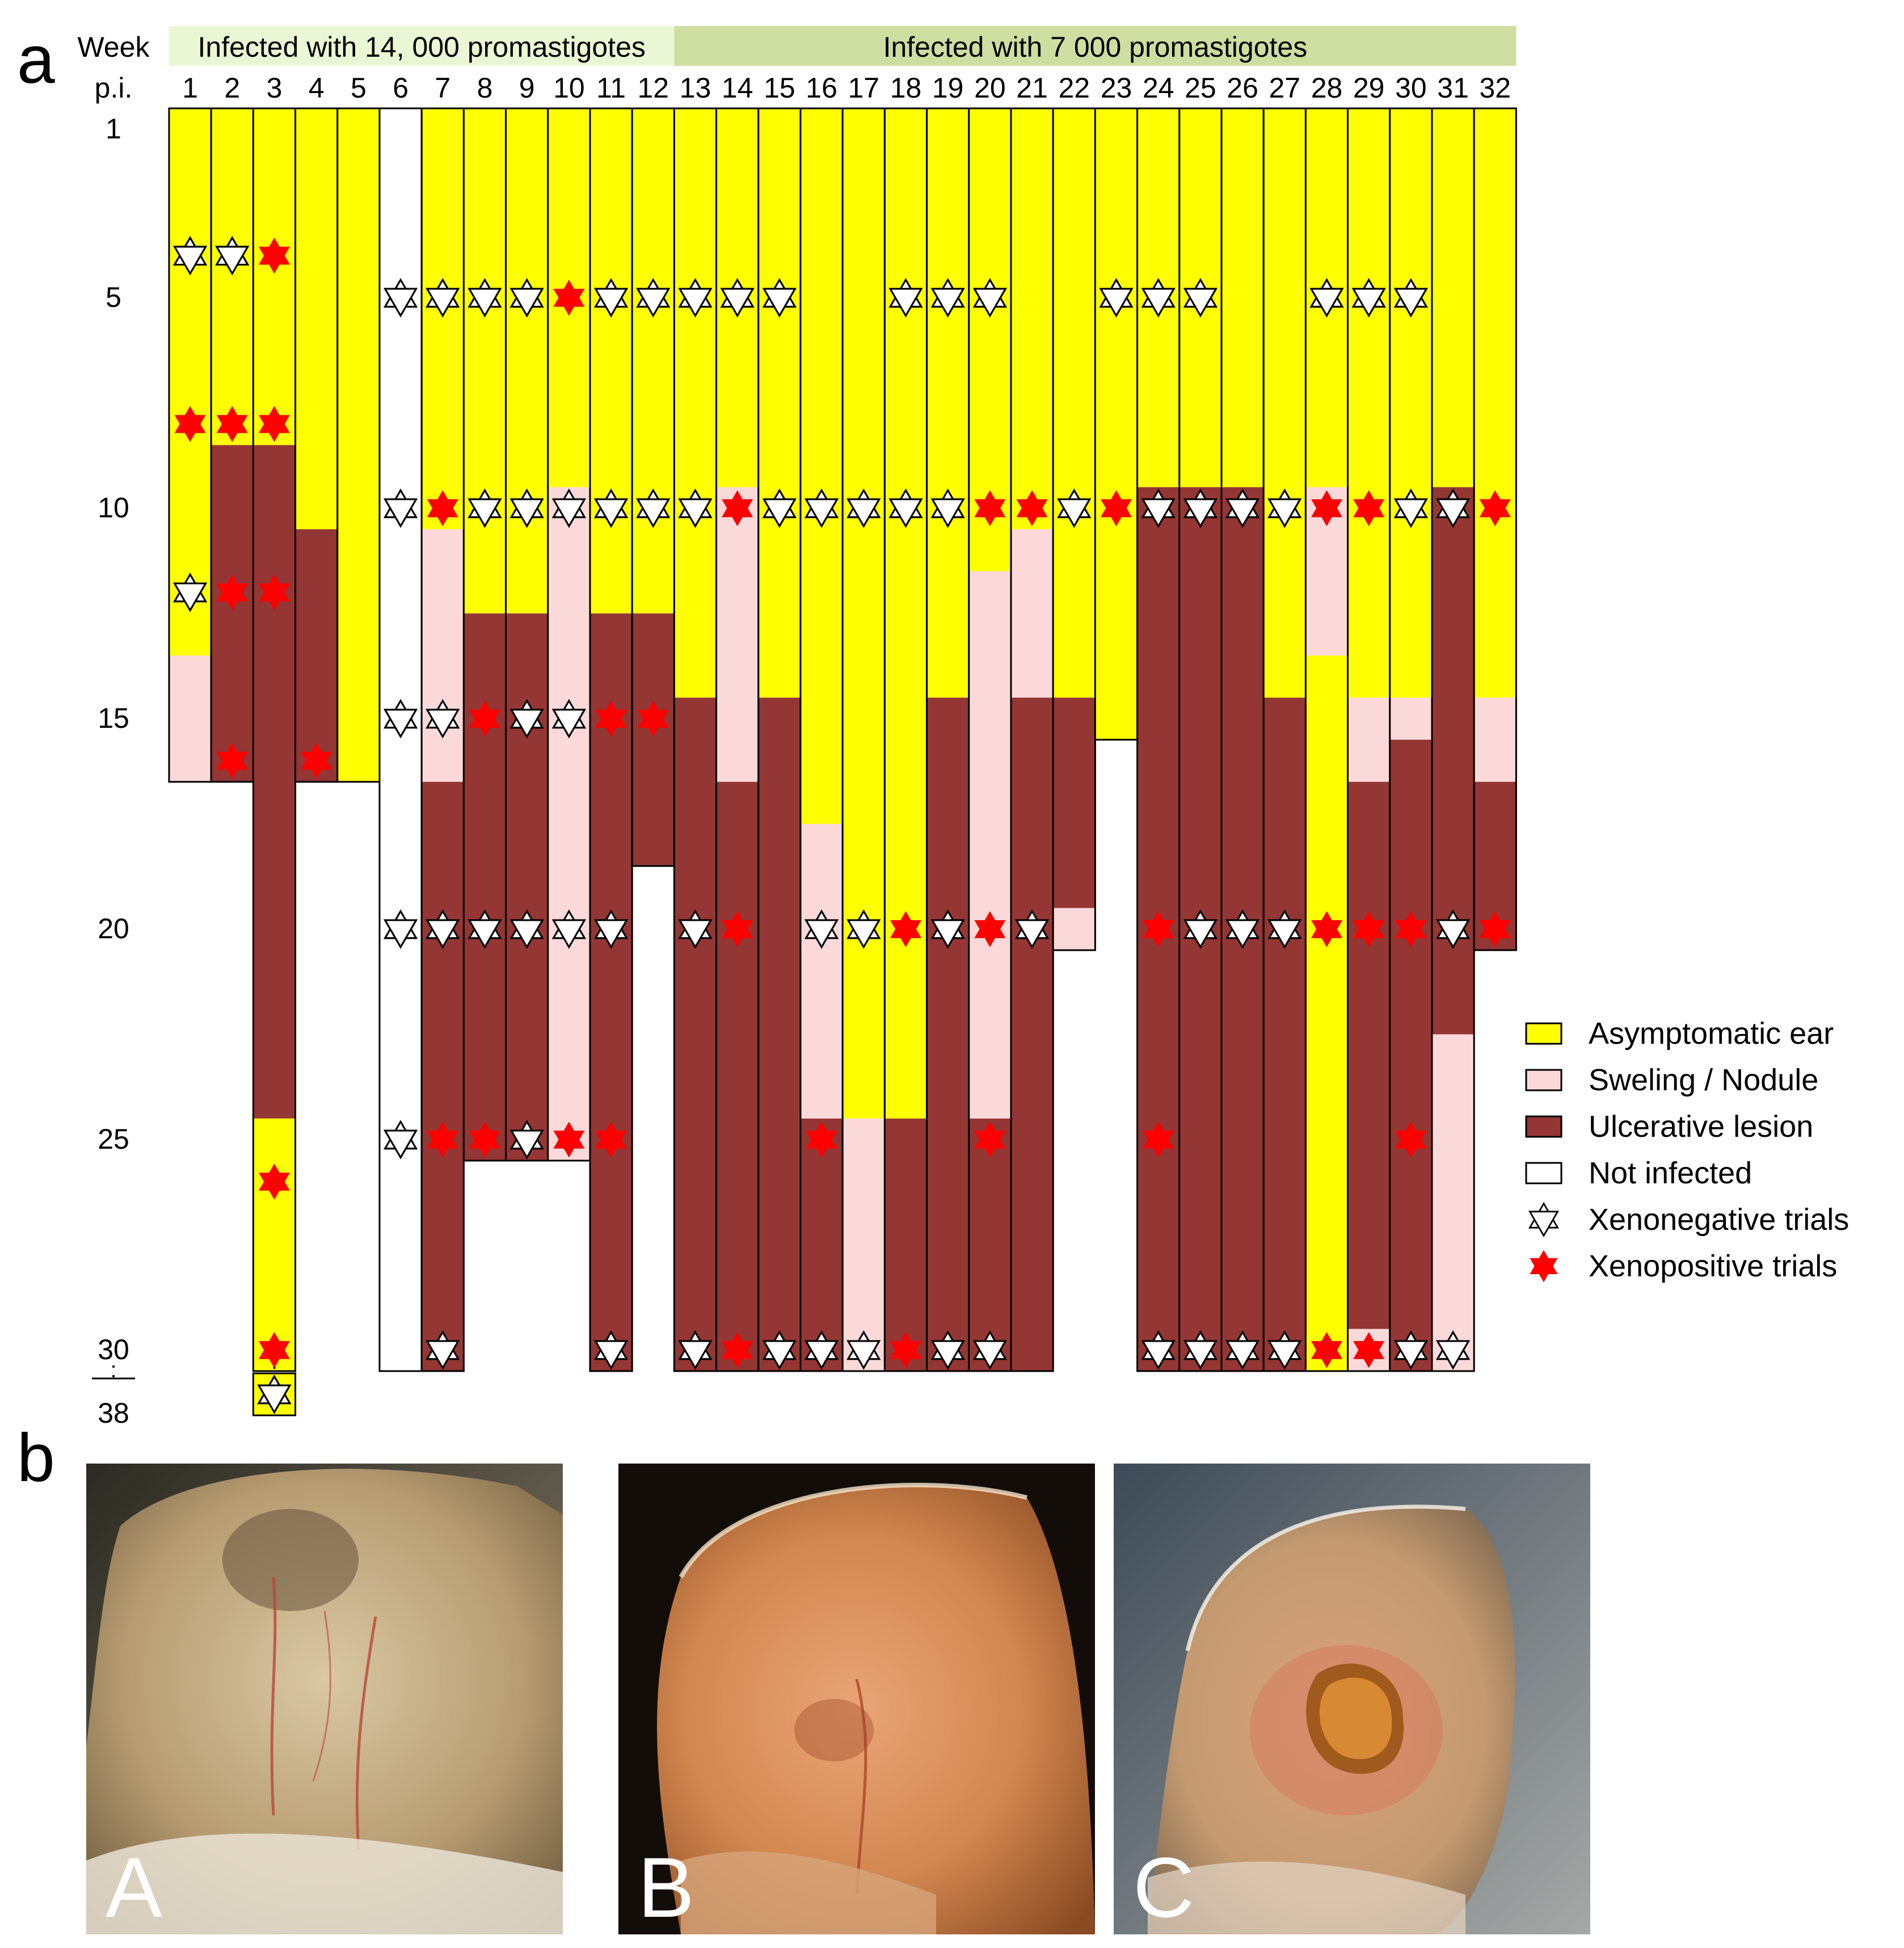  Describe the element at coordinates (856, 1699) in the screenshot. I see `photo-swollen-ear: B` at that location.